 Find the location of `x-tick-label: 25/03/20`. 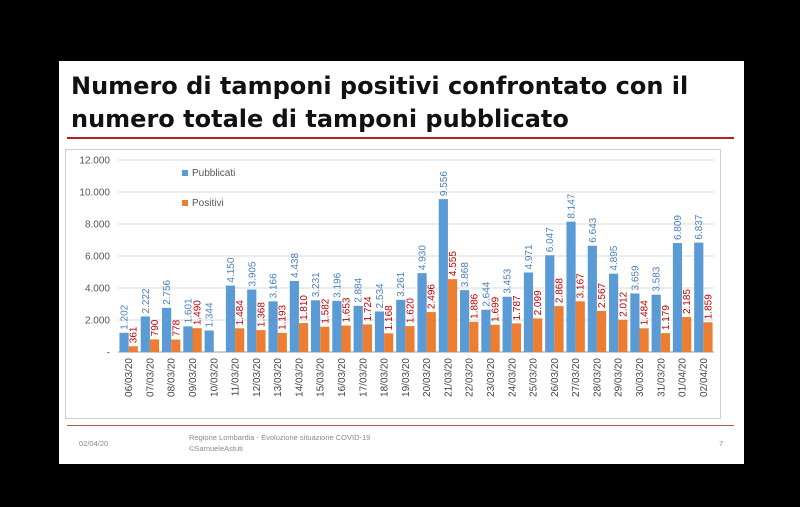

x-tick-label: 25/03/20 is located at coordinates (534, 377).